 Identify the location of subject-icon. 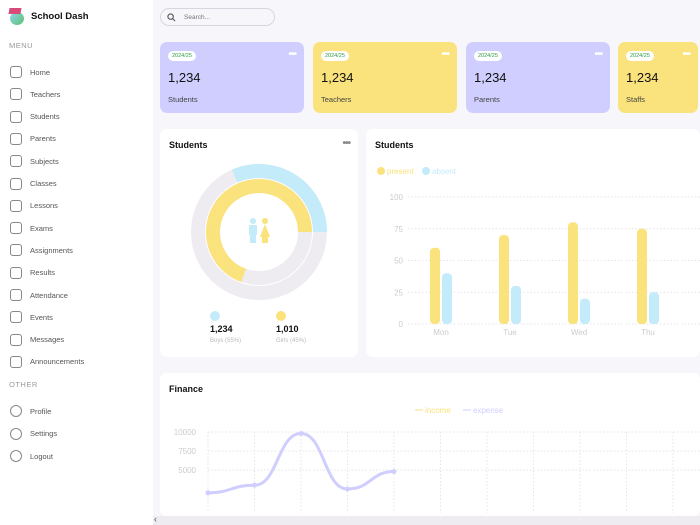
(16, 161).